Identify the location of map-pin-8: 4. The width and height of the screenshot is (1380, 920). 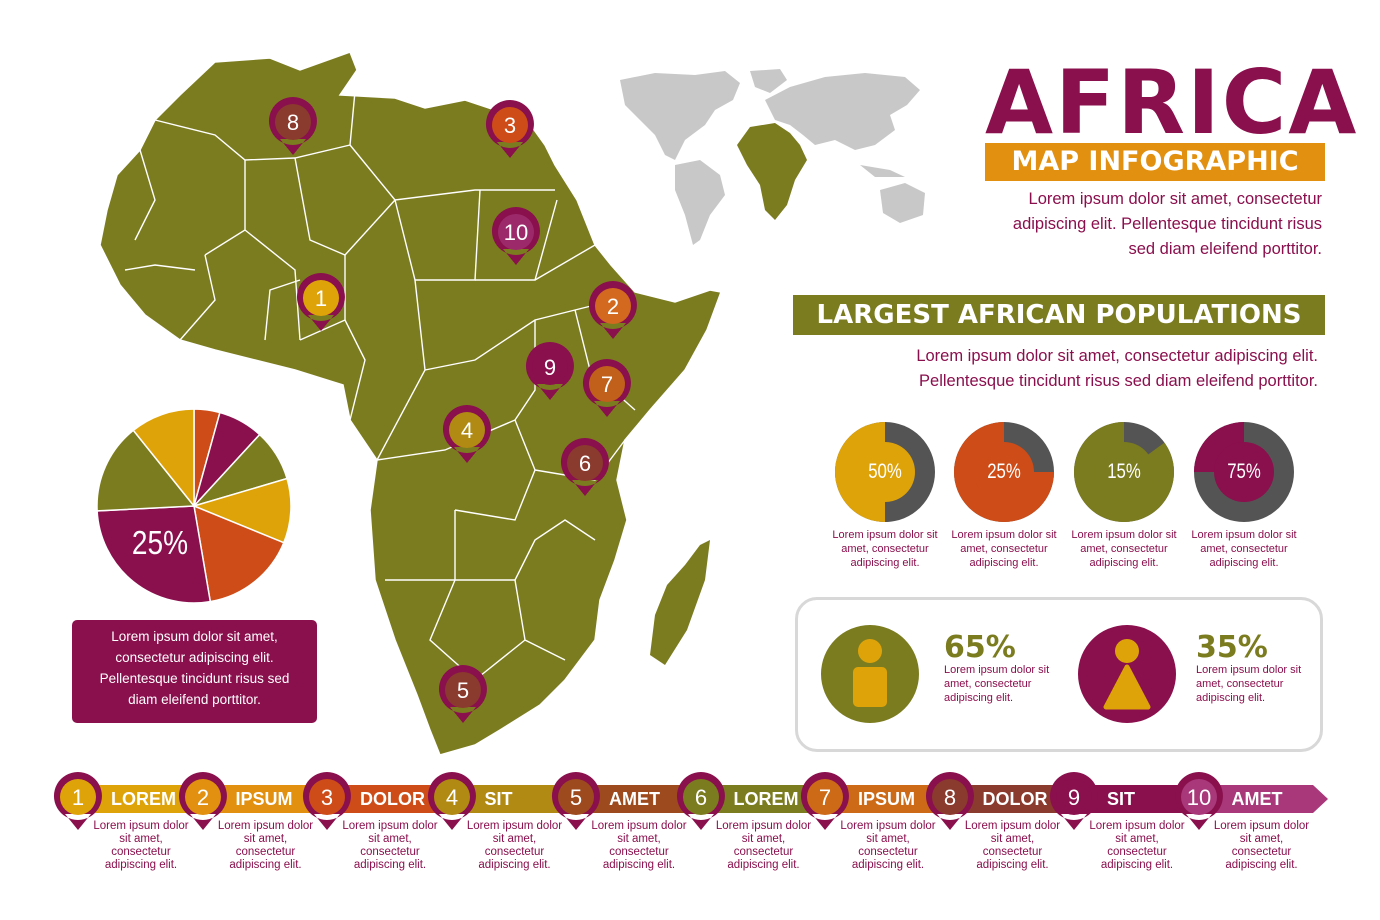
(466, 434).